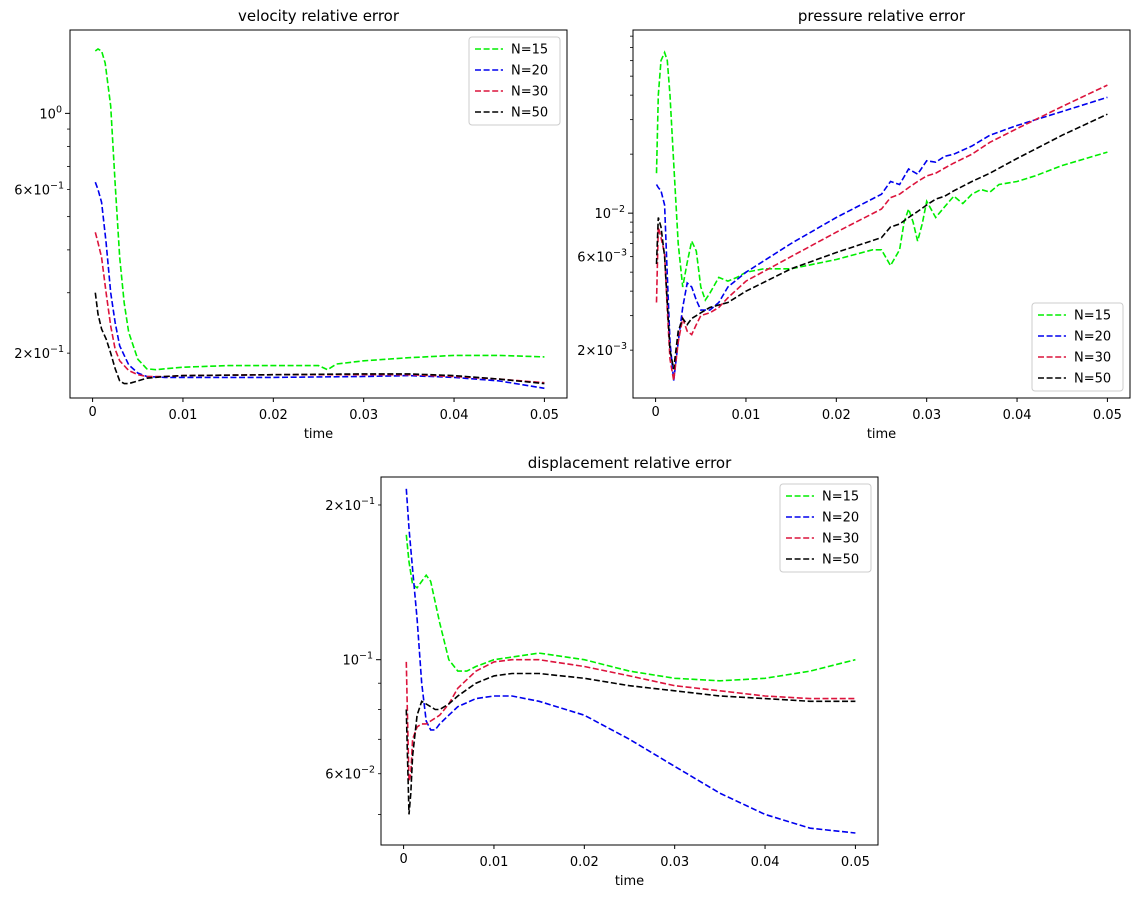  Describe the element at coordinates (319, 16) in the screenshot. I see `chart-title: velocity relative error` at that location.